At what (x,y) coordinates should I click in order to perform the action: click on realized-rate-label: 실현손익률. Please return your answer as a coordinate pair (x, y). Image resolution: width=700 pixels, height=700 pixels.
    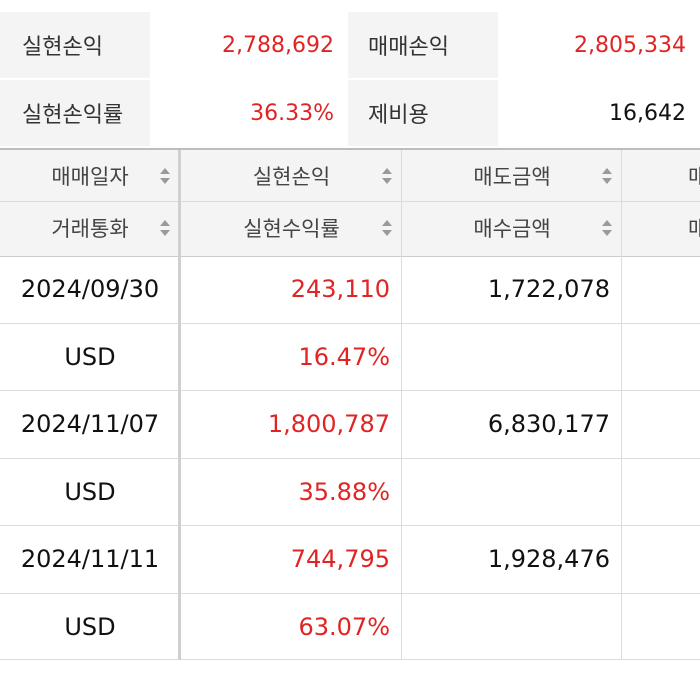
    Looking at the image, I should click on (75, 113).